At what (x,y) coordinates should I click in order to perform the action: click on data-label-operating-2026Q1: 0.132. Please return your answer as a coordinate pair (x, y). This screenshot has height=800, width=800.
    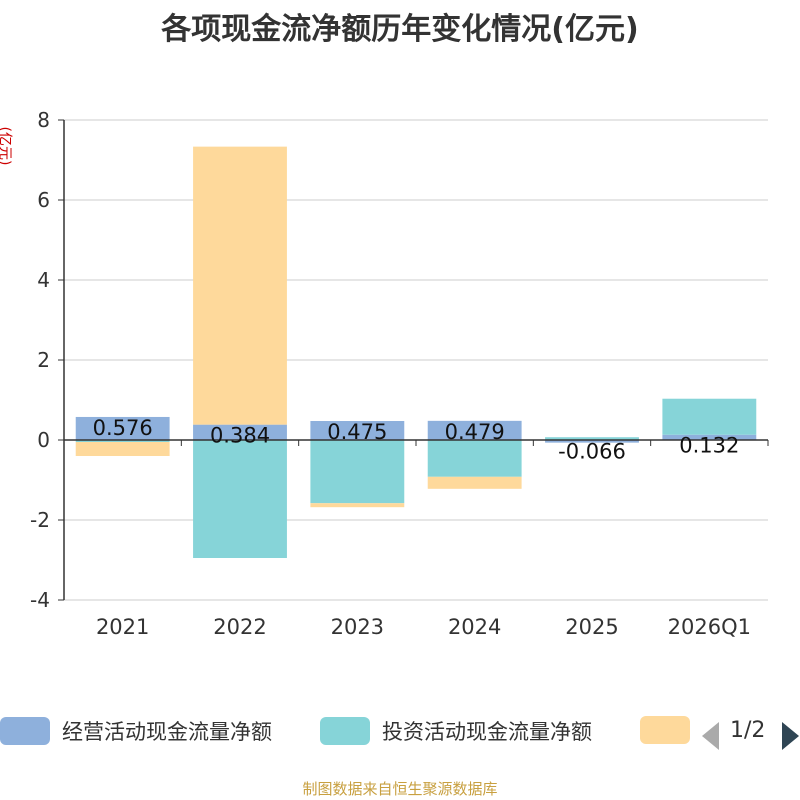
    Looking at the image, I should click on (709, 446).